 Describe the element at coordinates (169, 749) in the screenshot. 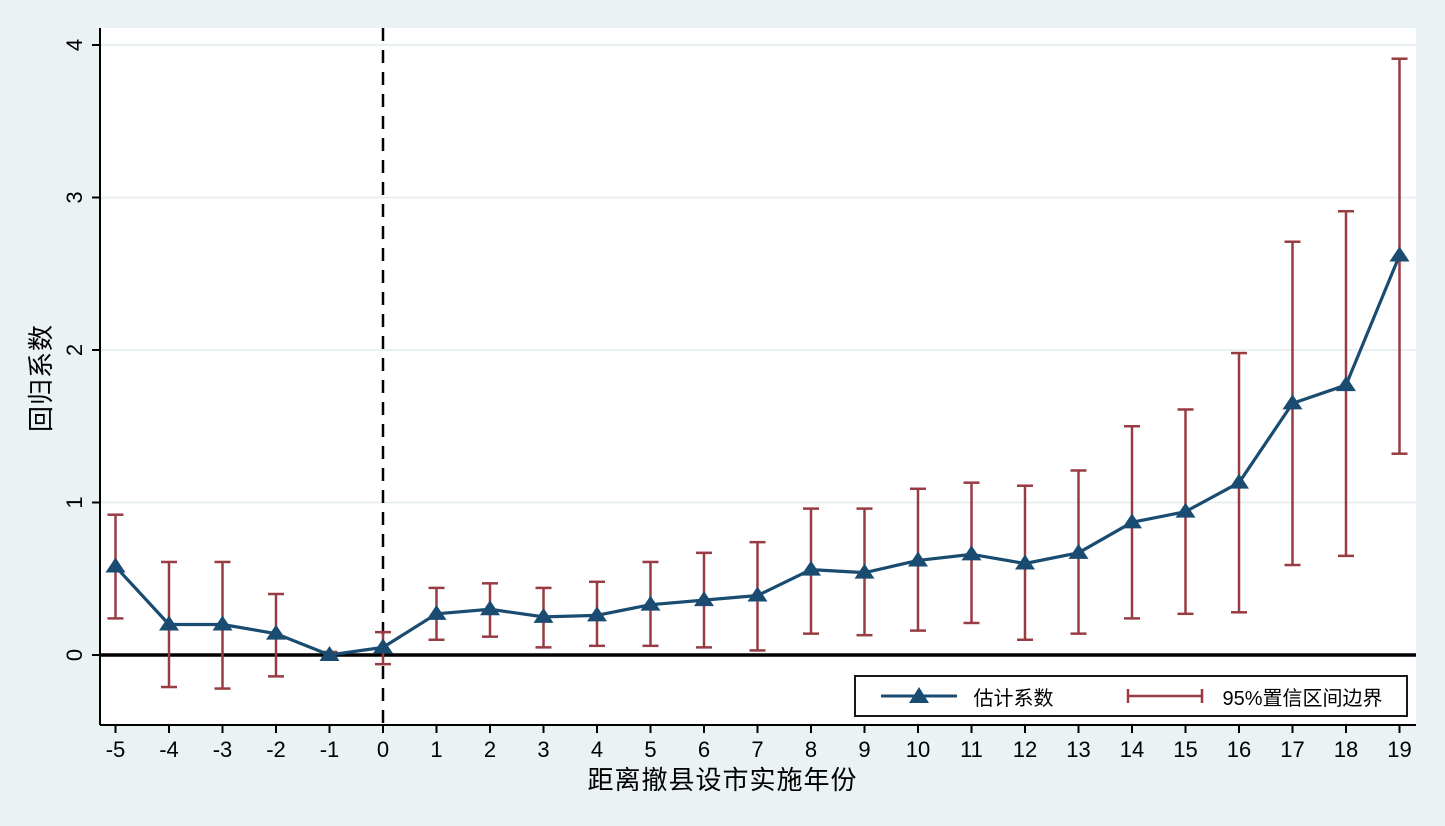

I see `x-tick-label: -4` at that location.